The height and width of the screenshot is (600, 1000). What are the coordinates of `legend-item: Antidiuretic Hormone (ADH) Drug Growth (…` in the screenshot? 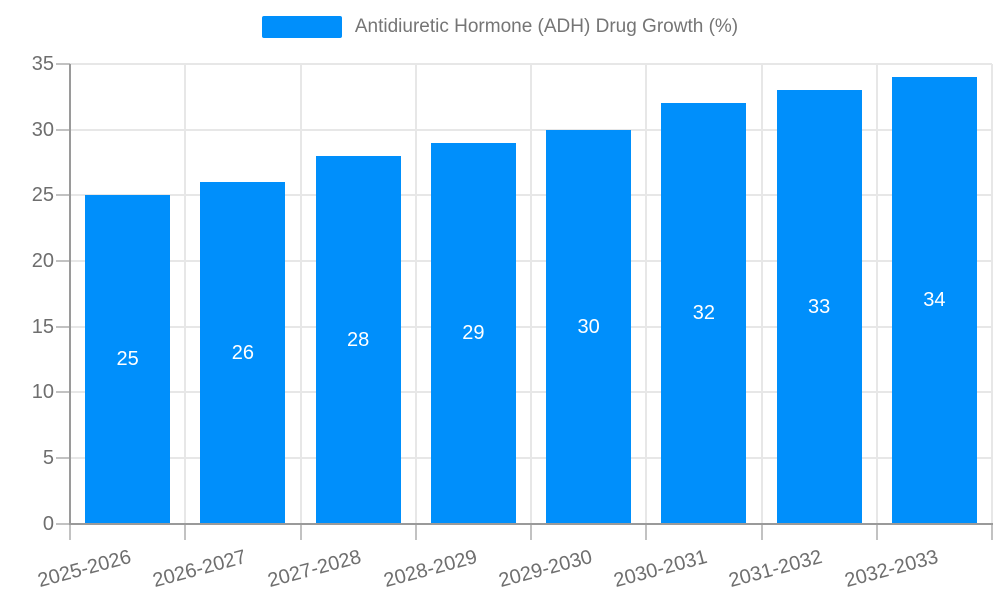 It's located at (500, 27).